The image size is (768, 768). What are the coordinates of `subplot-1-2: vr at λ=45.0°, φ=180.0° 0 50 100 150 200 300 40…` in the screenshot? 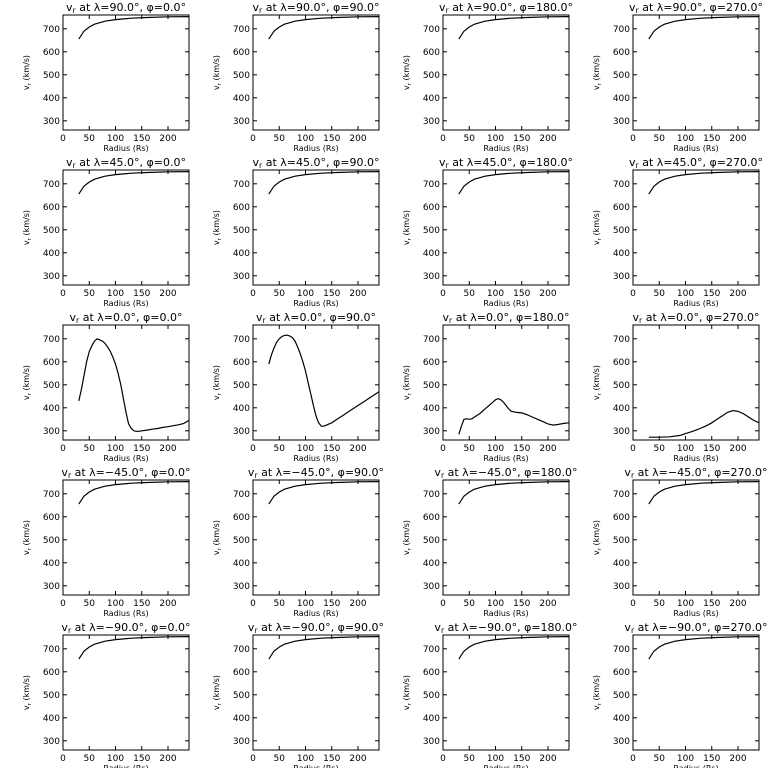 It's located at (487, 232).